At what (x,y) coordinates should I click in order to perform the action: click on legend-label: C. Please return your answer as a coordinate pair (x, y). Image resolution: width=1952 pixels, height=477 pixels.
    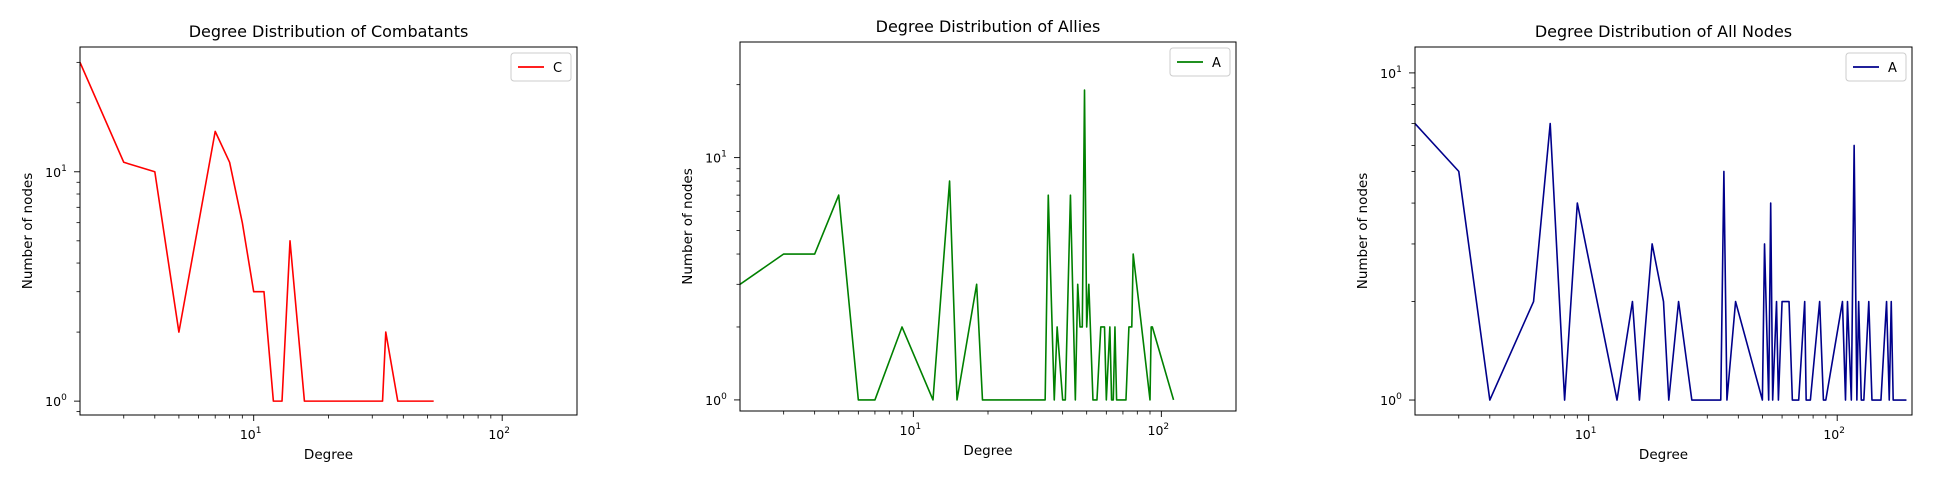
    Looking at the image, I should click on (557, 68).